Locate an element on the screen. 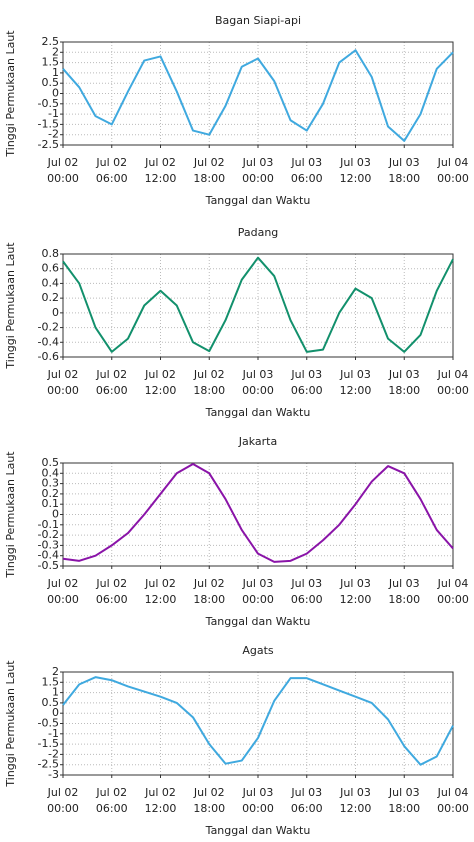 The height and width of the screenshot is (842, 474). y-tick-label: 0.6 is located at coordinates (51, 268).